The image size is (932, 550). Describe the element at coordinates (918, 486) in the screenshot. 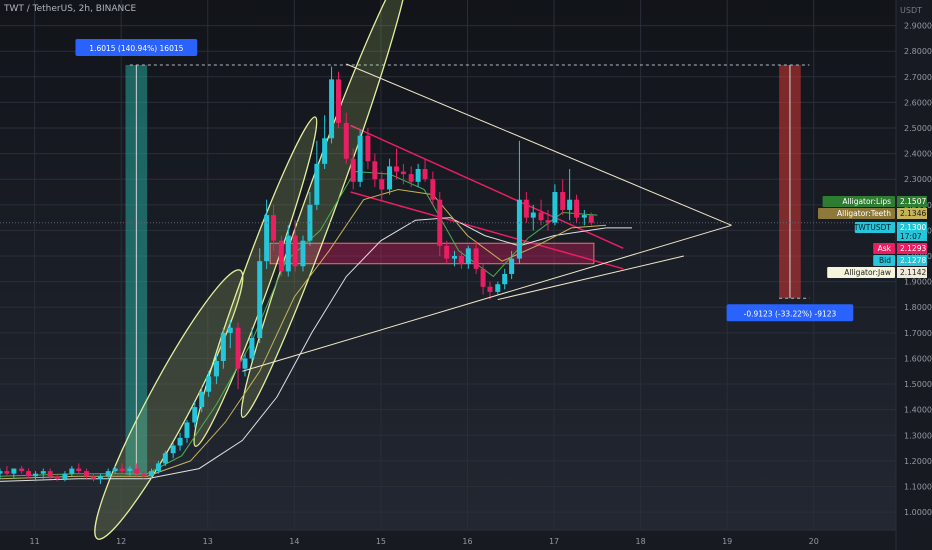

I see `y-tick-label: 1.1000` at that location.